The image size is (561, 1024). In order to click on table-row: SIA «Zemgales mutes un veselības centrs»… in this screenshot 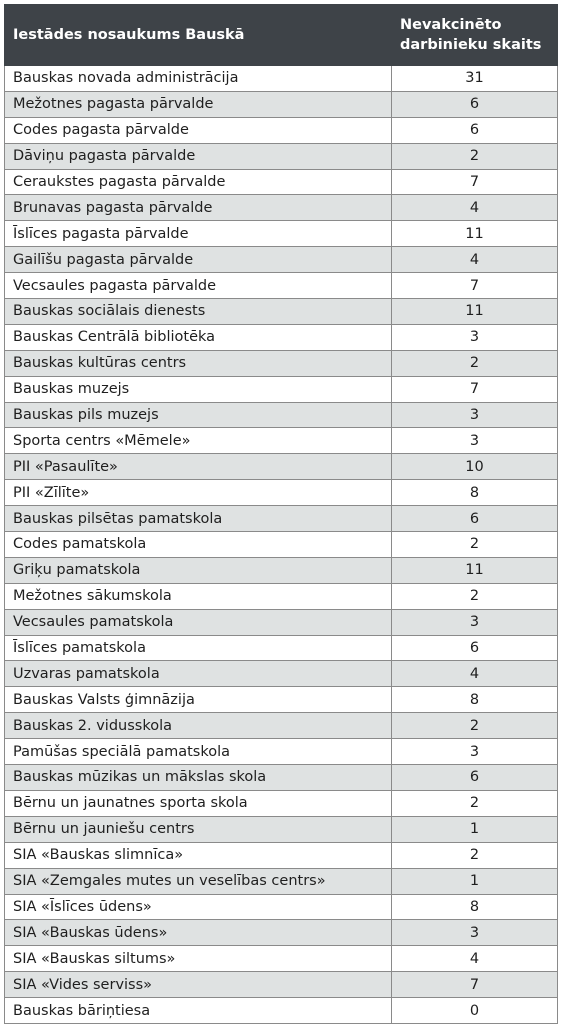, I will do `click(281, 881)`.